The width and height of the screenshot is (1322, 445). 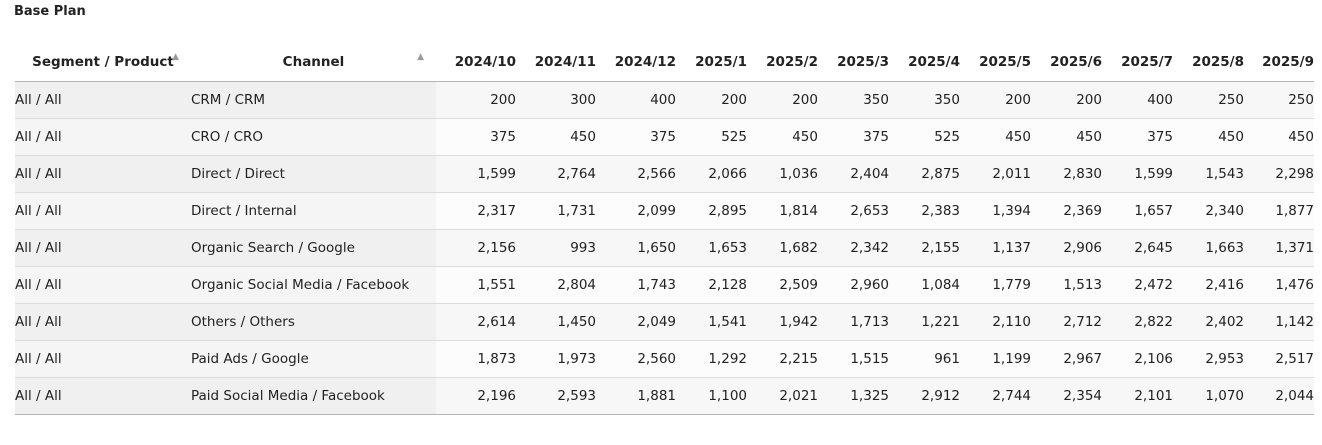 What do you see at coordinates (1208, 62) in the screenshot?
I see `column-header-month: 2025/8` at bounding box center [1208, 62].